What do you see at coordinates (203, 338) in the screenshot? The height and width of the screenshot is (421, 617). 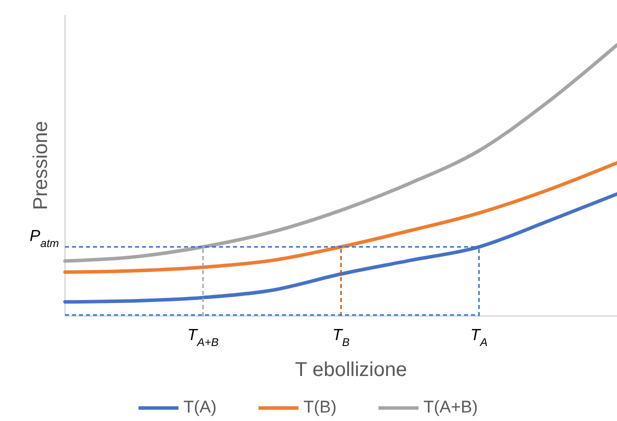 I see `x-tick-label: T$_{A+B}$` at bounding box center [203, 338].